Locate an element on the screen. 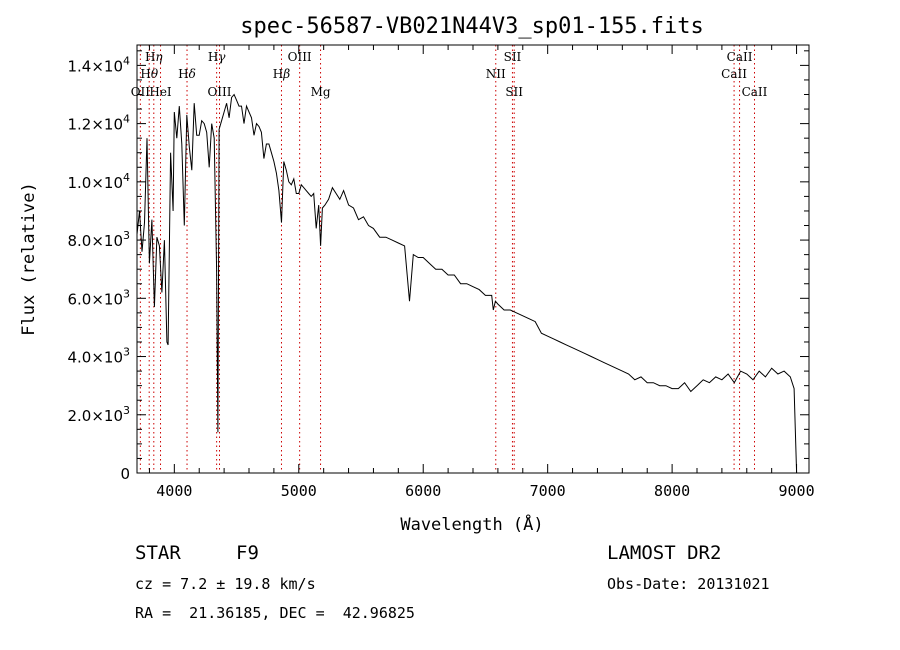  line-label: HeI is located at coordinates (160, 92).